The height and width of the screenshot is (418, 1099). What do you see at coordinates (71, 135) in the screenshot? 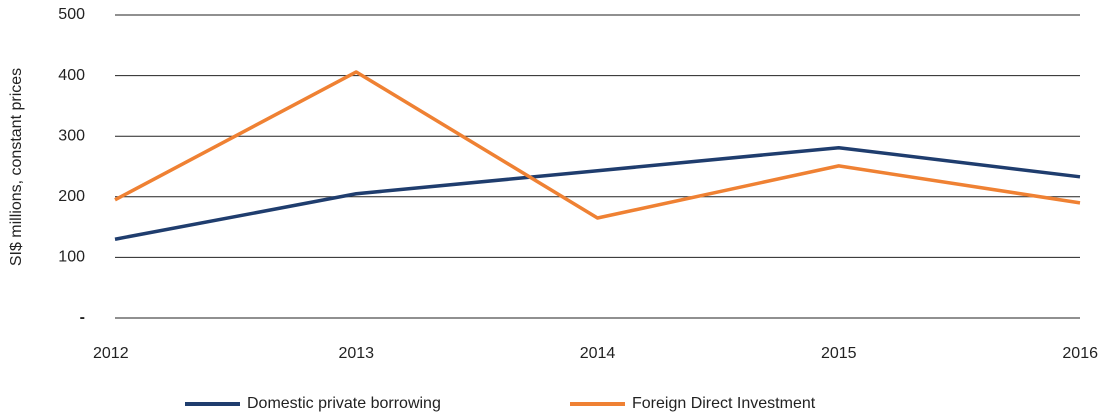
I see `y-tick-label: 300` at bounding box center [71, 135].